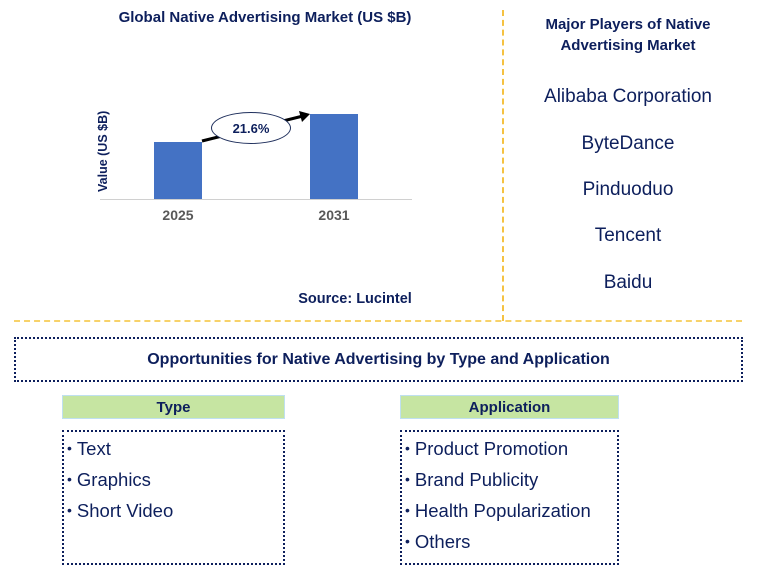  I want to click on list-item: • Others, so click(511, 541).